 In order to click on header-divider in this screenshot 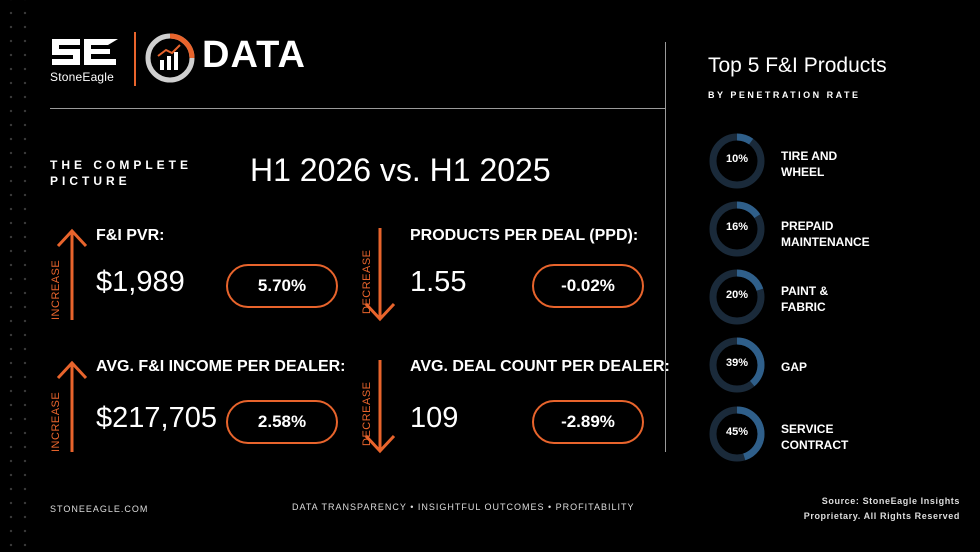, I will do `click(357, 108)`.